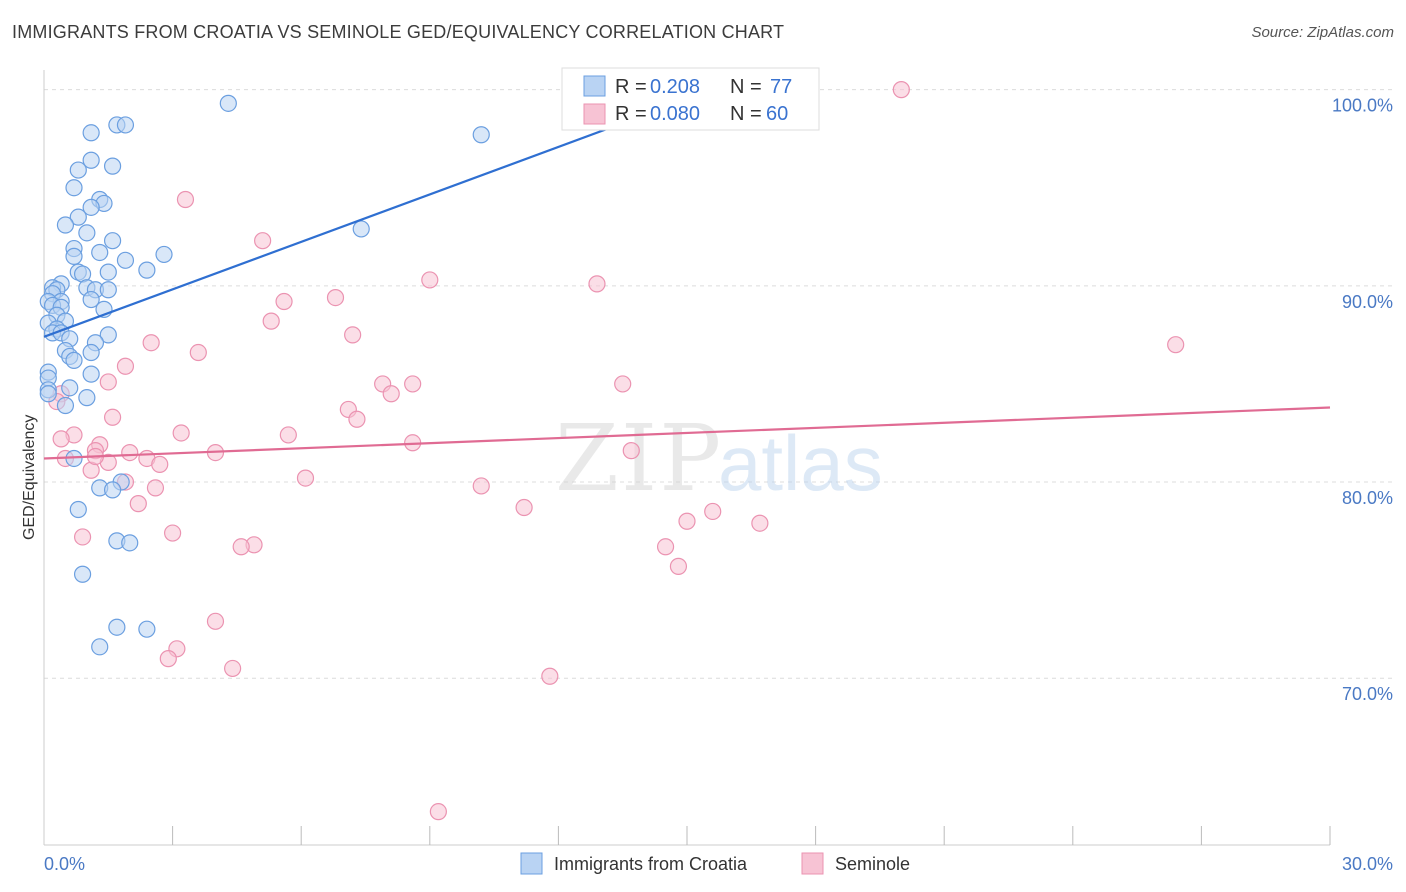 Image resolution: width=1406 pixels, height=892 pixels. I want to click on legend-n-label-croatia: N =, so click(746, 87).